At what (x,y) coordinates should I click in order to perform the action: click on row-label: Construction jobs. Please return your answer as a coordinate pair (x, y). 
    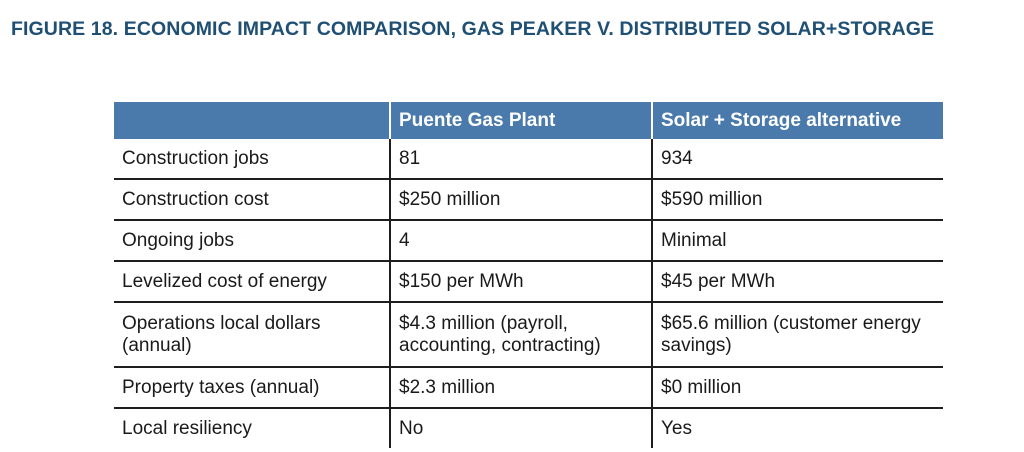
    Looking at the image, I should click on (252, 159).